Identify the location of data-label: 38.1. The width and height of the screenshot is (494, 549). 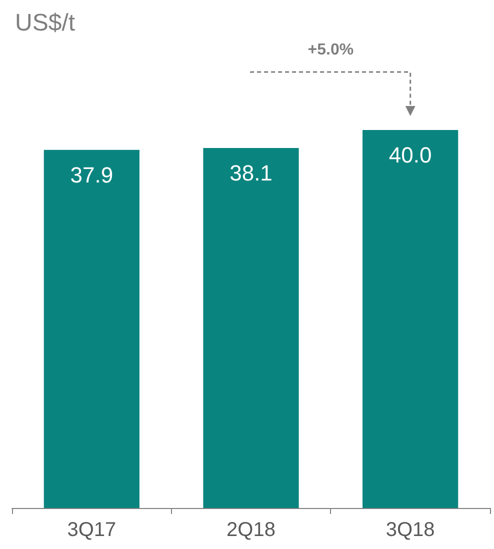
(251, 173).